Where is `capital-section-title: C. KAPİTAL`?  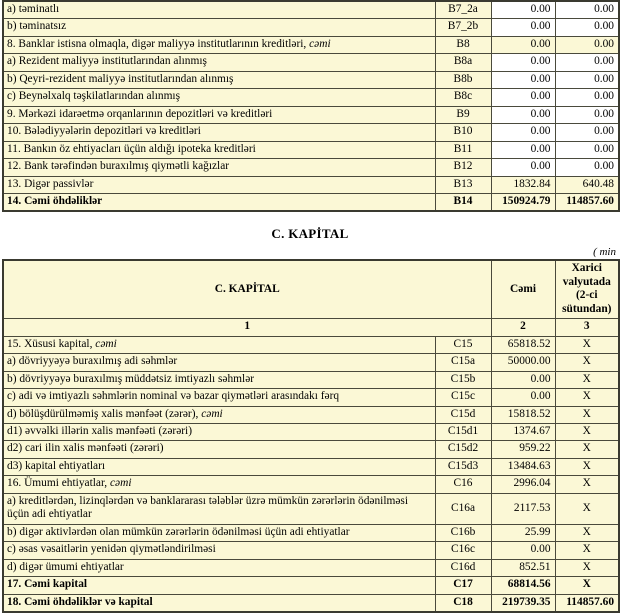
capital-section-title: C. KAPİTAL is located at coordinates (310, 234).